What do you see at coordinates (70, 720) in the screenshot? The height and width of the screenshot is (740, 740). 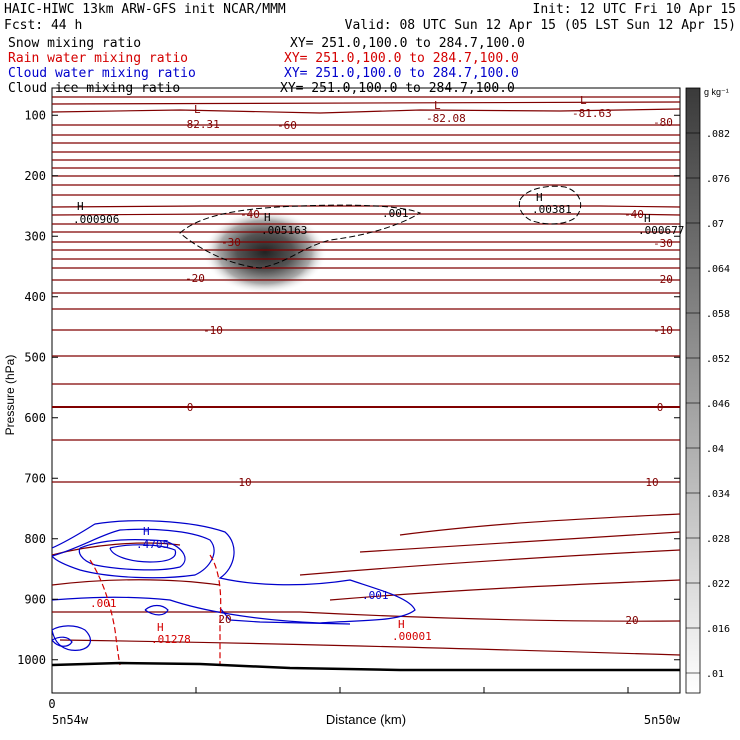 I see `x-left-label: 5n54w` at bounding box center [70, 720].